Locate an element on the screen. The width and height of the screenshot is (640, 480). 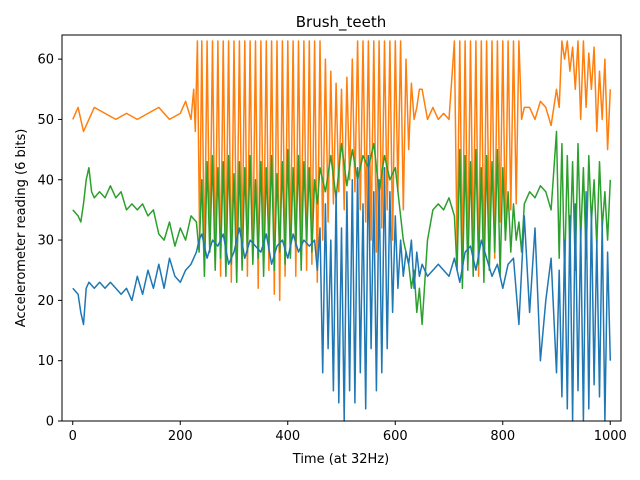
y-tick-label: 50 is located at coordinates (45, 120).